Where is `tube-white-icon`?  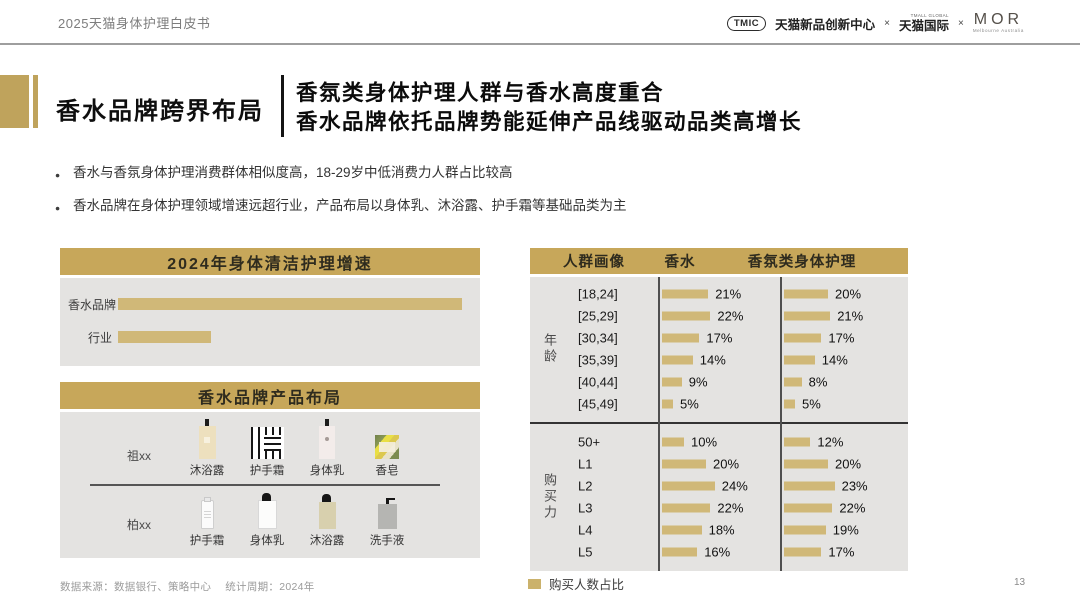 tube-white-icon is located at coordinates (207, 512).